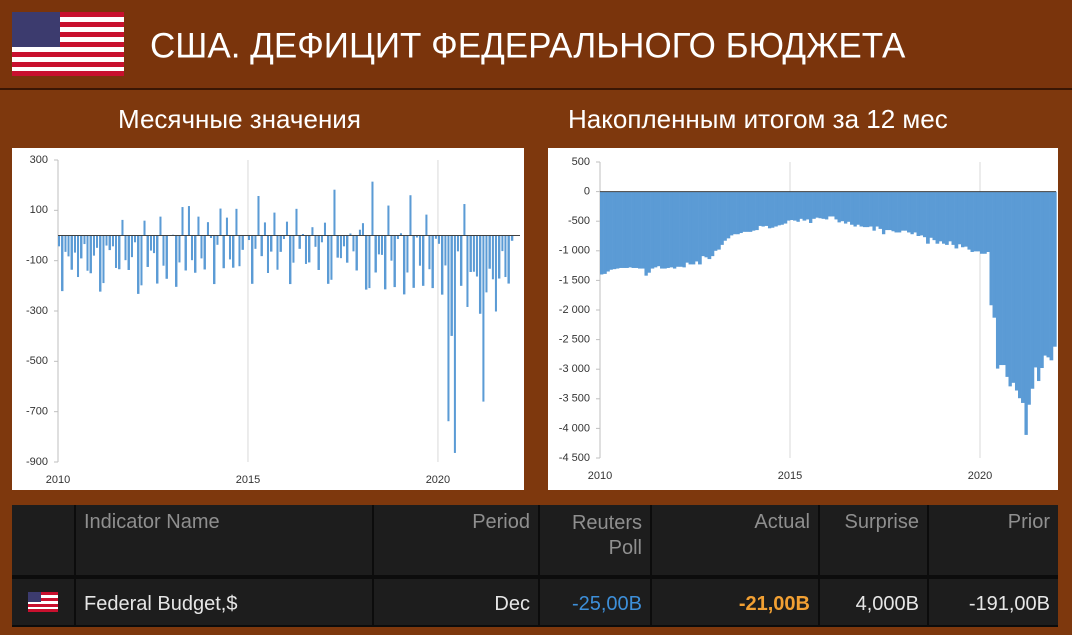  What do you see at coordinates (43, 602) in the screenshot?
I see `us-flag-icon` at bounding box center [43, 602].